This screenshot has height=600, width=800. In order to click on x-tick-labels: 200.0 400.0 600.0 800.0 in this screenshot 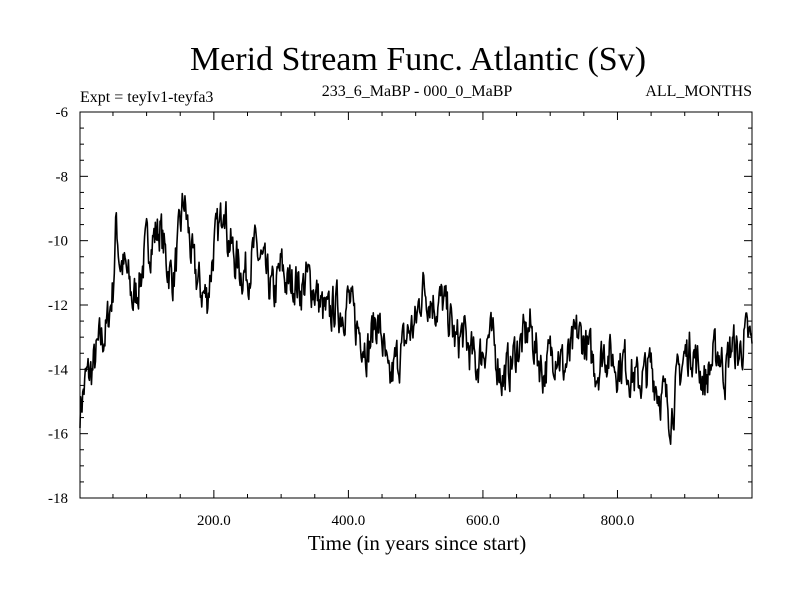, I will do `click(415, 521)`.